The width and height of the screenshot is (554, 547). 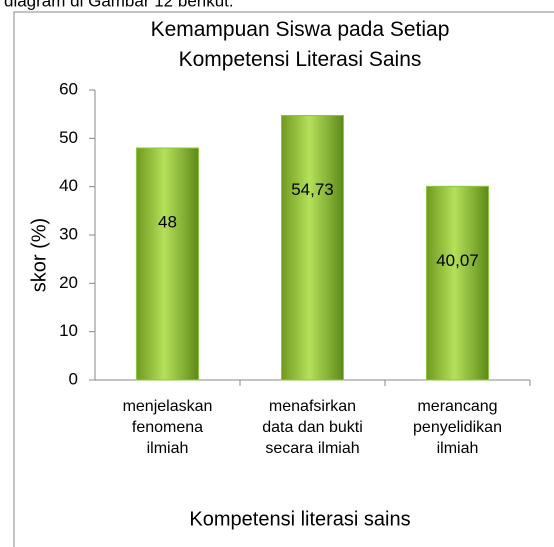 What do you see at coordinates (457, 260) in the screenshot?
I see `data-label: 40,07` at bounding box center [457, 260].